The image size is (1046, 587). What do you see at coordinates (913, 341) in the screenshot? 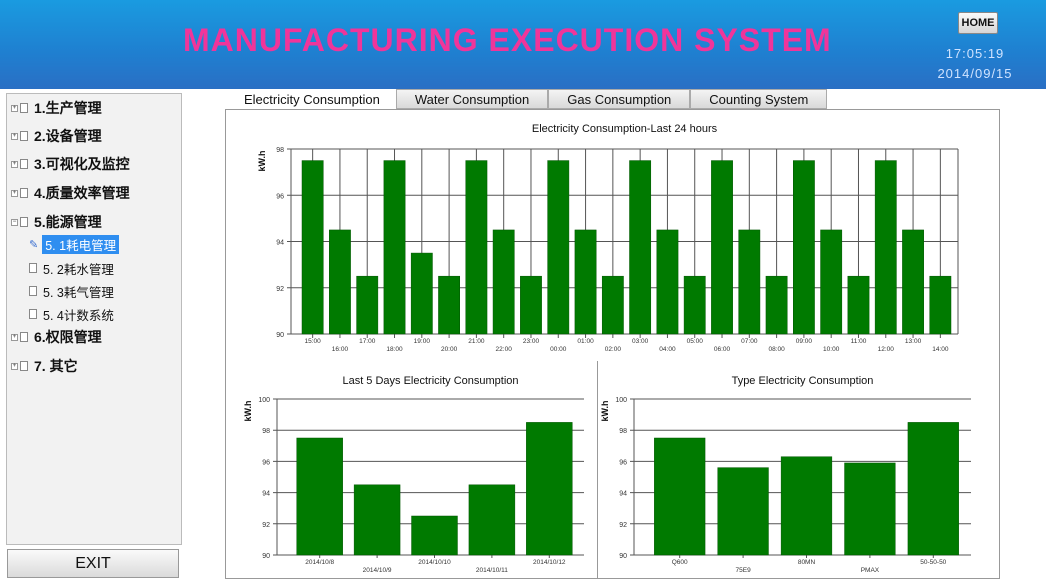
I see `x-tick-label: 13:00` at bounding box center [913, 341].